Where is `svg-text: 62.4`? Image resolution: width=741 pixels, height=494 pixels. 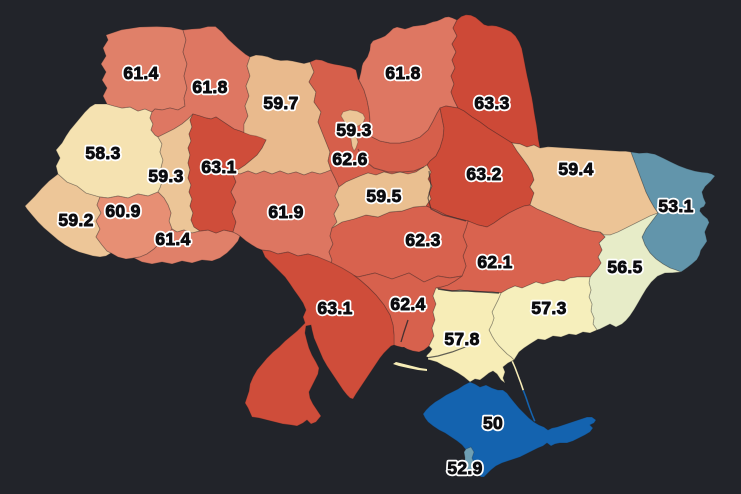 svg-text: 62.4 is located at coordinates (407, 304).